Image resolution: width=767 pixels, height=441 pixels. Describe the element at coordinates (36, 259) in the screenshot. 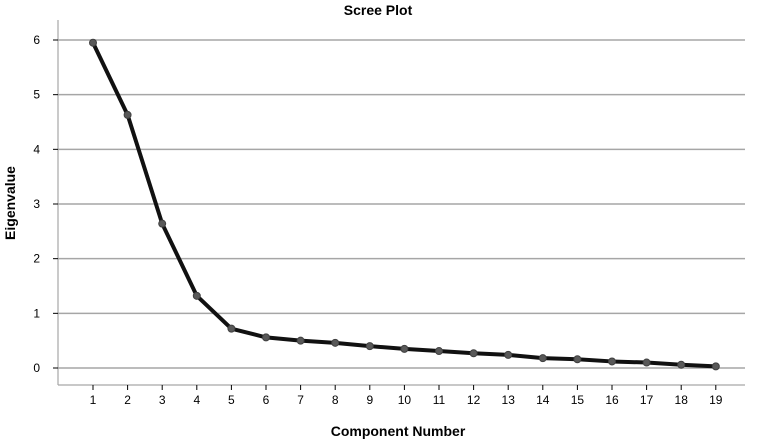

I see `y-tick-label-2: 2` at that location.